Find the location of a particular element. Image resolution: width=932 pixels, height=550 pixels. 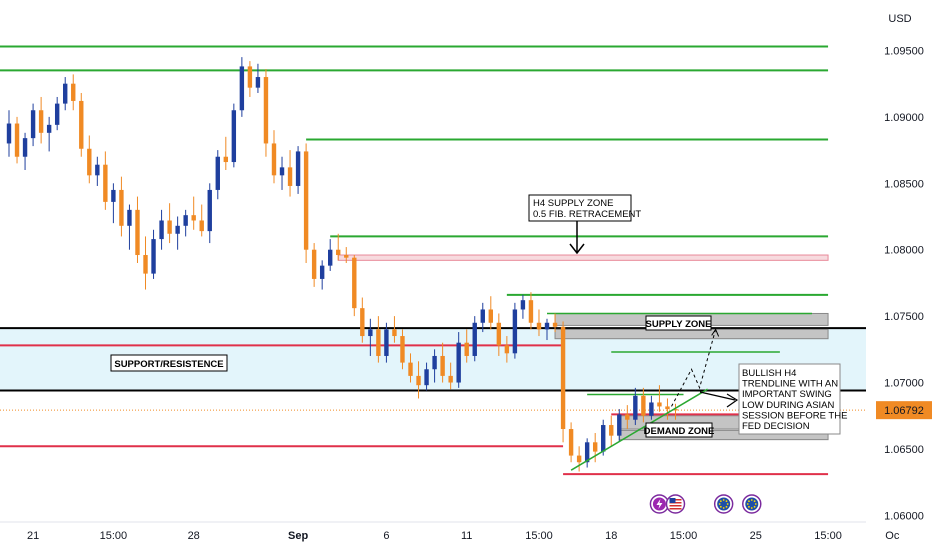

lightning-icon is located at coordinates (659, 504).